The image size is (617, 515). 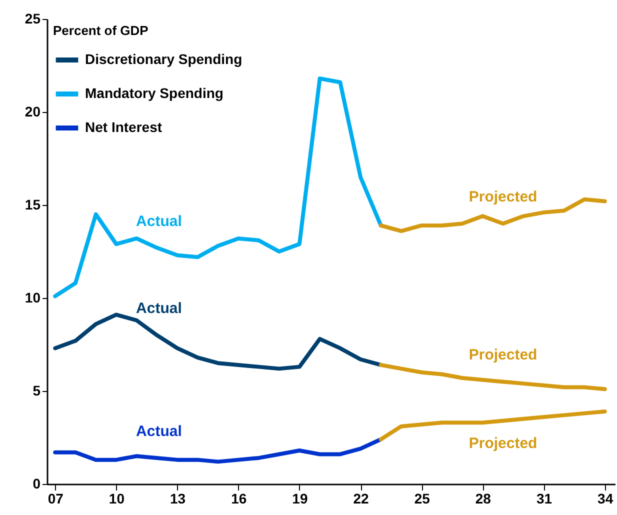 I want to click on legend-title: Percent of GDP, so click(x=101, y=30).